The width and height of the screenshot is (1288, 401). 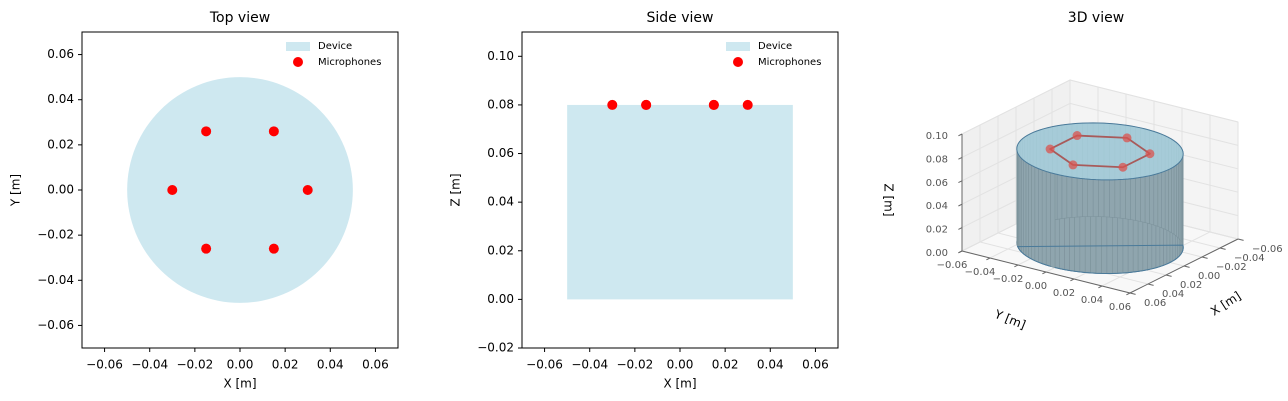 I want to click on y-tick-label: −0.02, so click(x=495, y=348).